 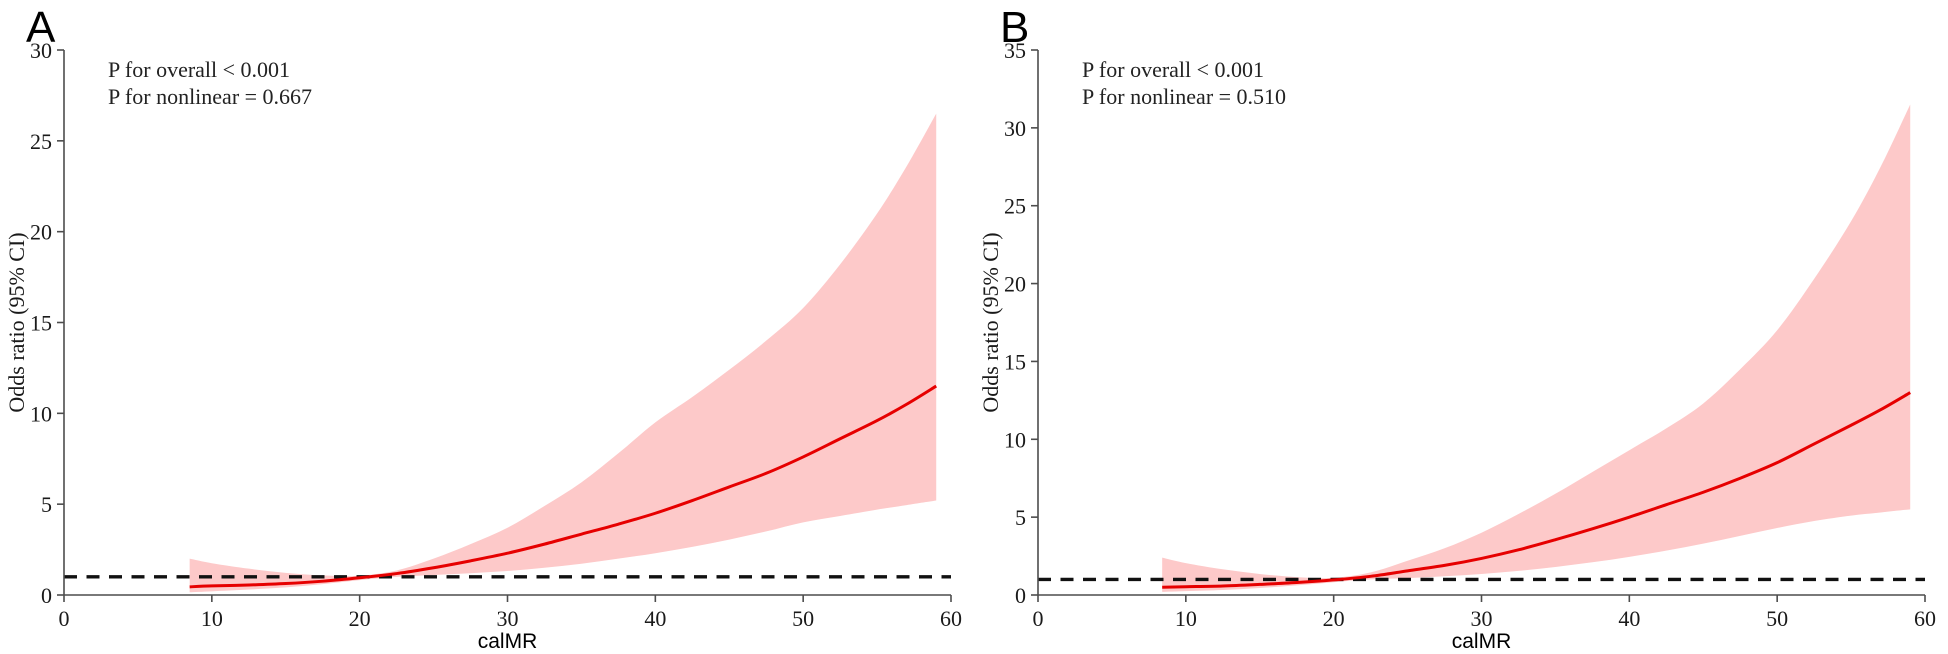 I want to click on annotation-p-nonlinear: P for nonlinear = 0.510, so click(x=1184, y=96).